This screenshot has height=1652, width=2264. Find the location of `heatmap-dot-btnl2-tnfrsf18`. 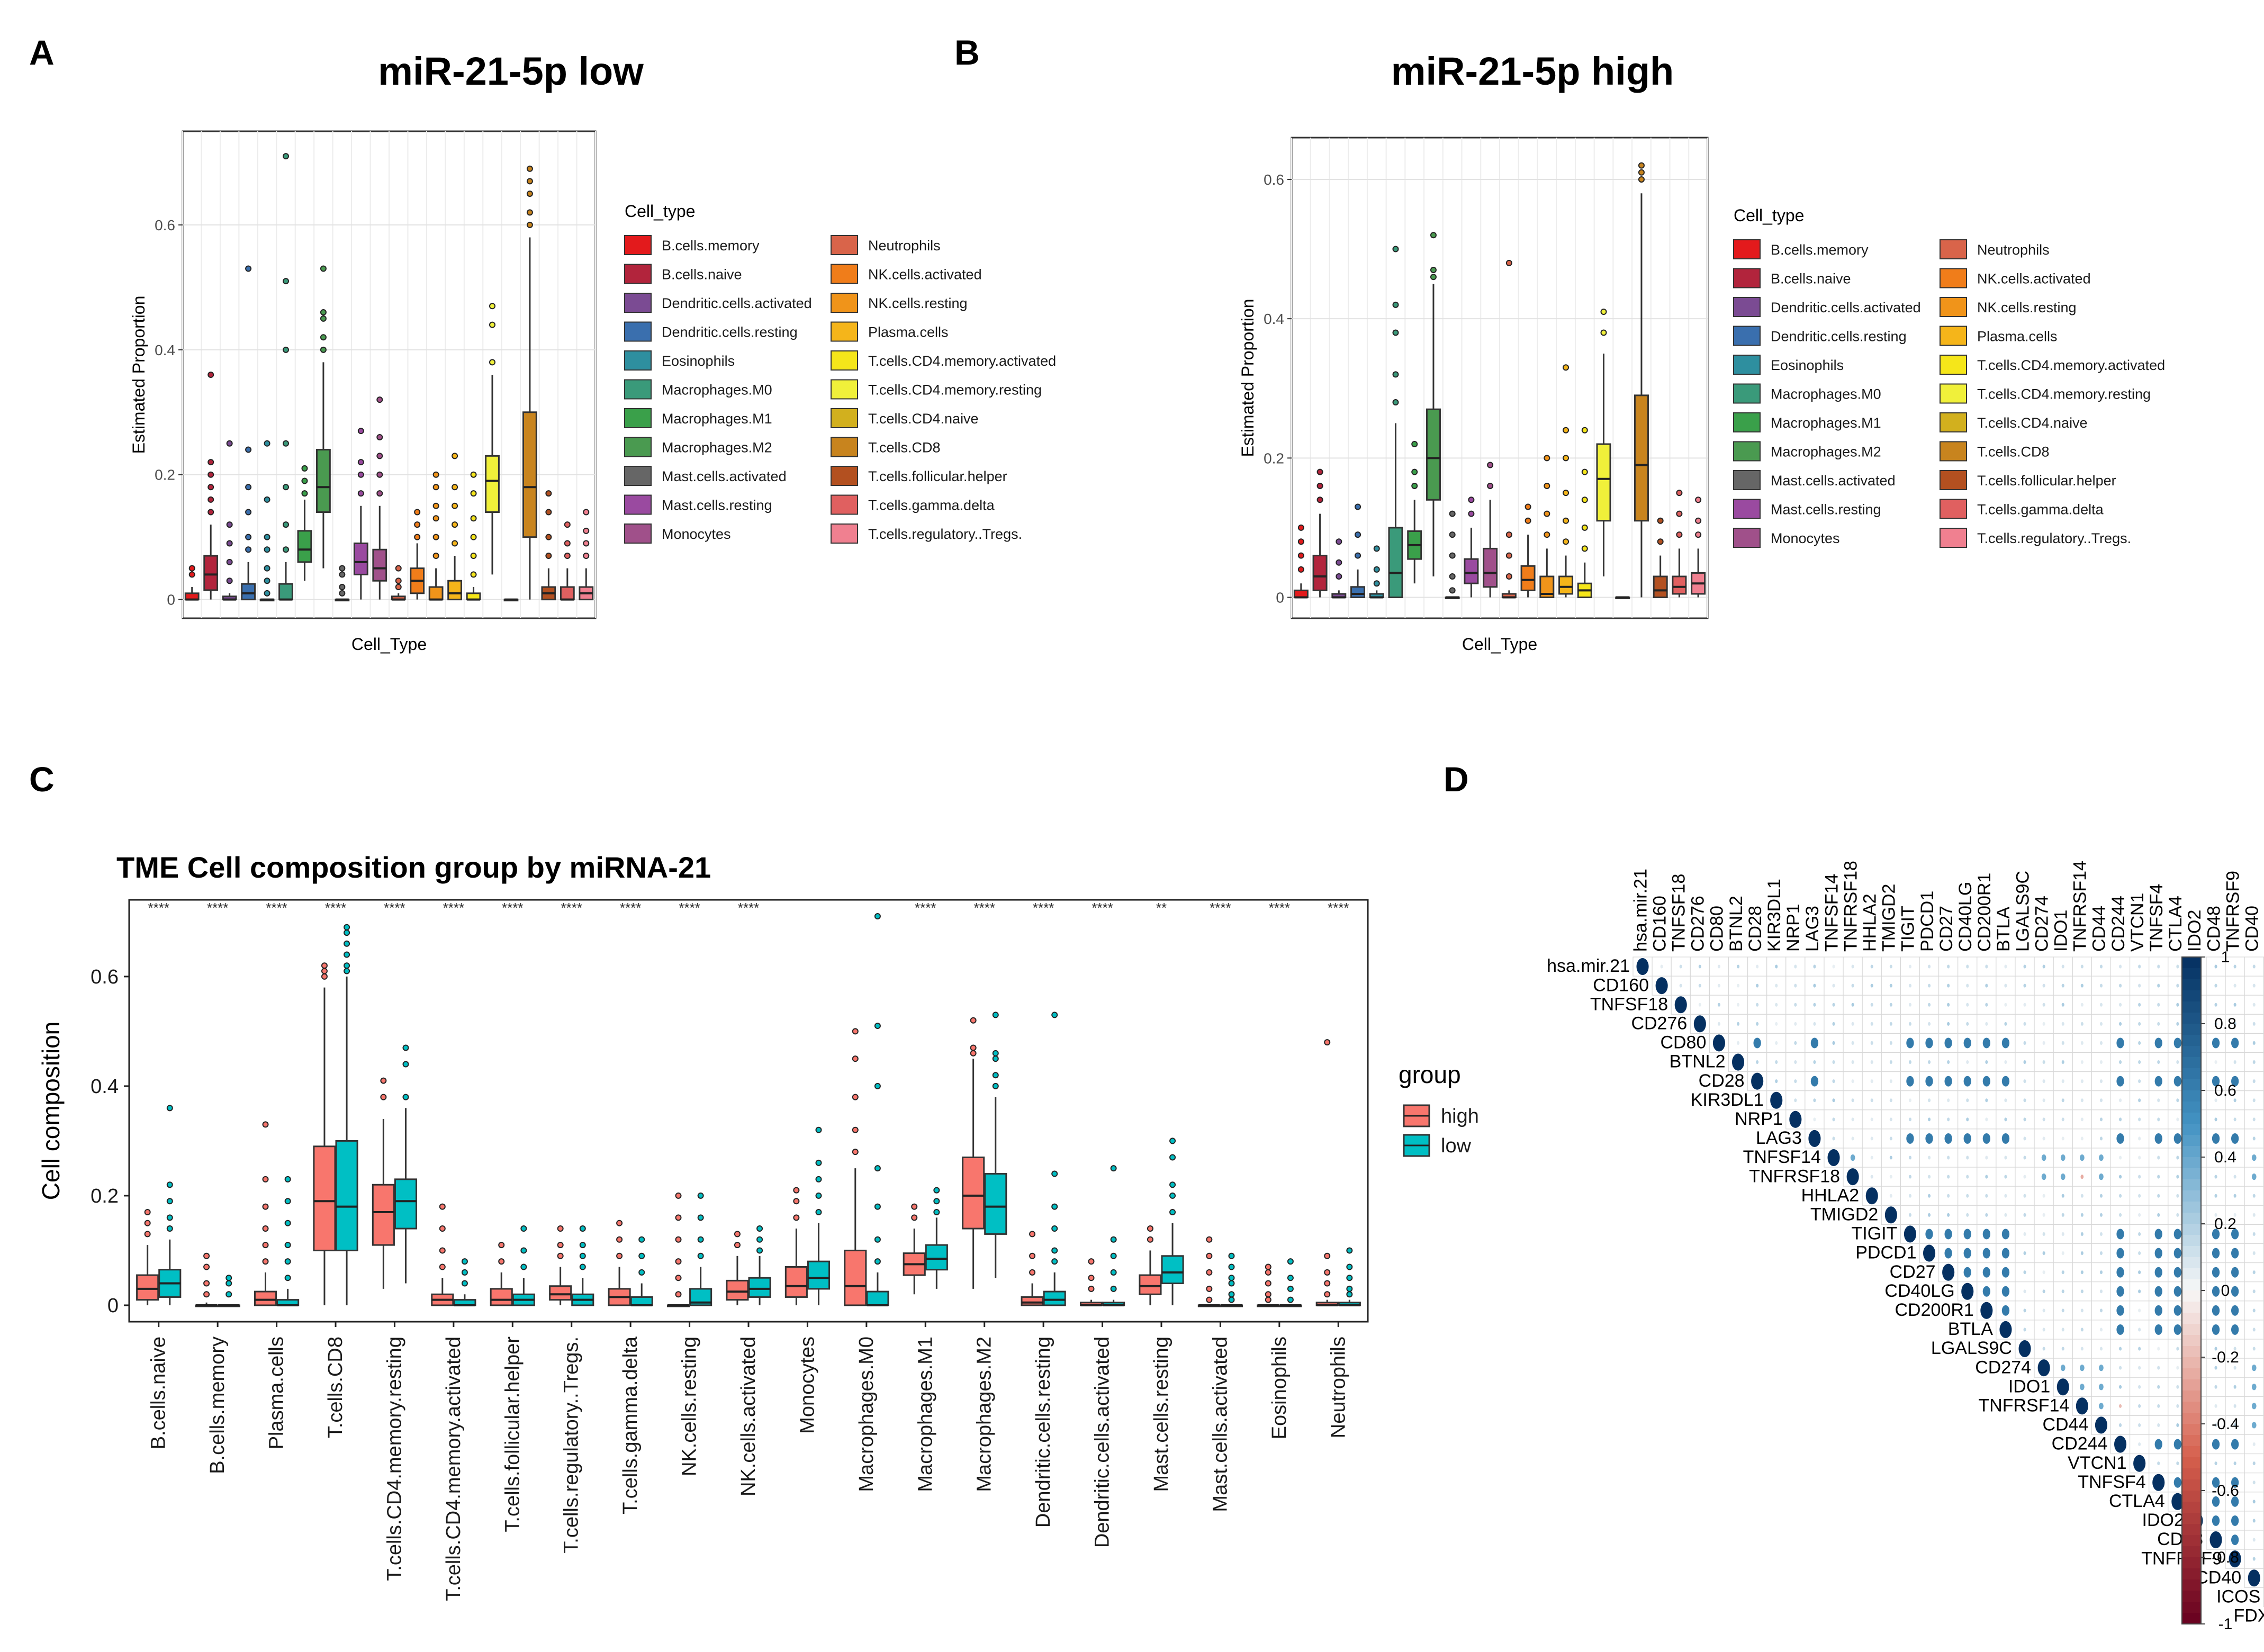

heatmap-dot-btnl2-tnfrsf18 is located at coordinates (1852, 1062).